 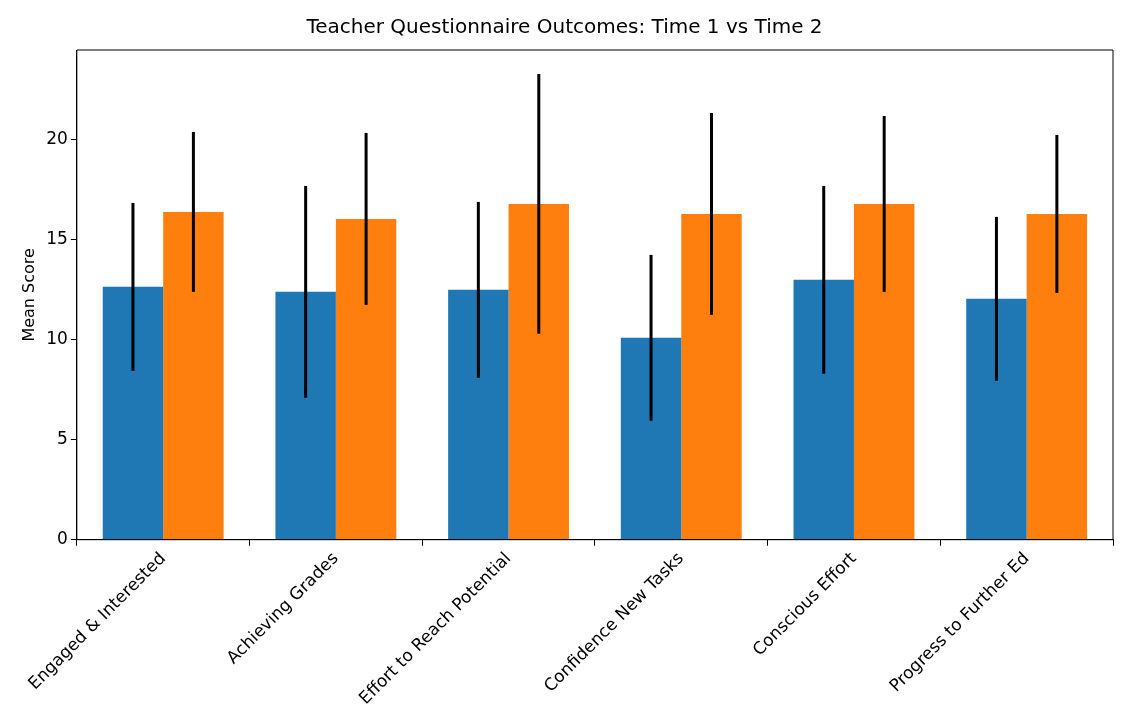 I want to click on y-tick-label: 15, so click(x=57, y=238).